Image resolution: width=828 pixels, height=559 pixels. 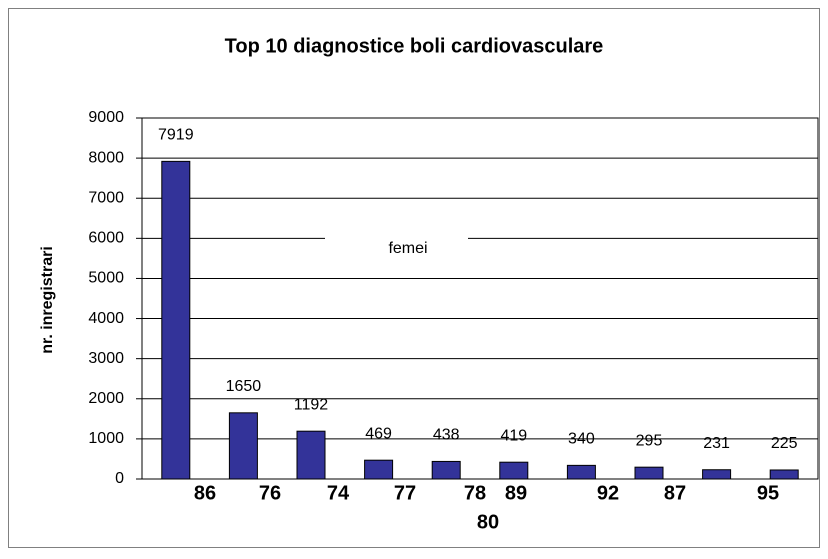 I want to click on legend-label: femei, so click(x=407, y=248).